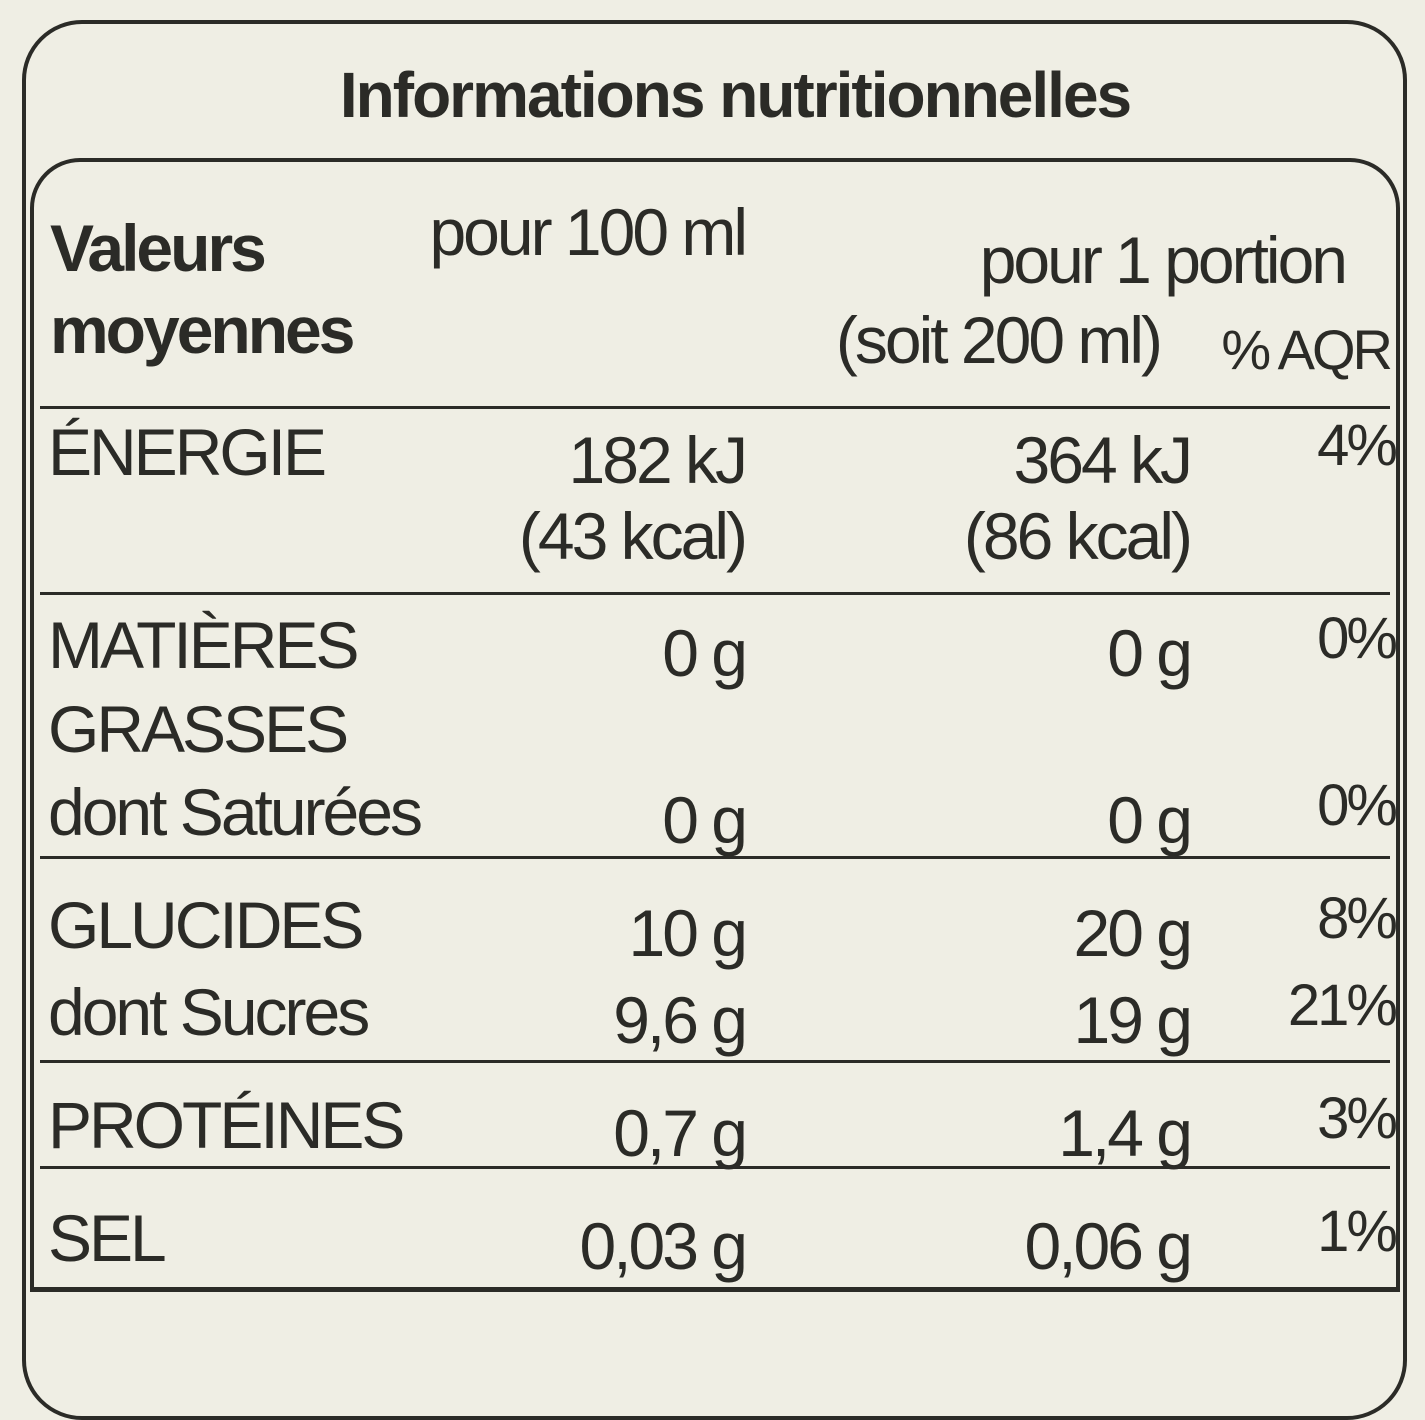 This screenshot has width=1425, height=1420. I want to click on aqr-value: 1%, so click(1357, 1231).